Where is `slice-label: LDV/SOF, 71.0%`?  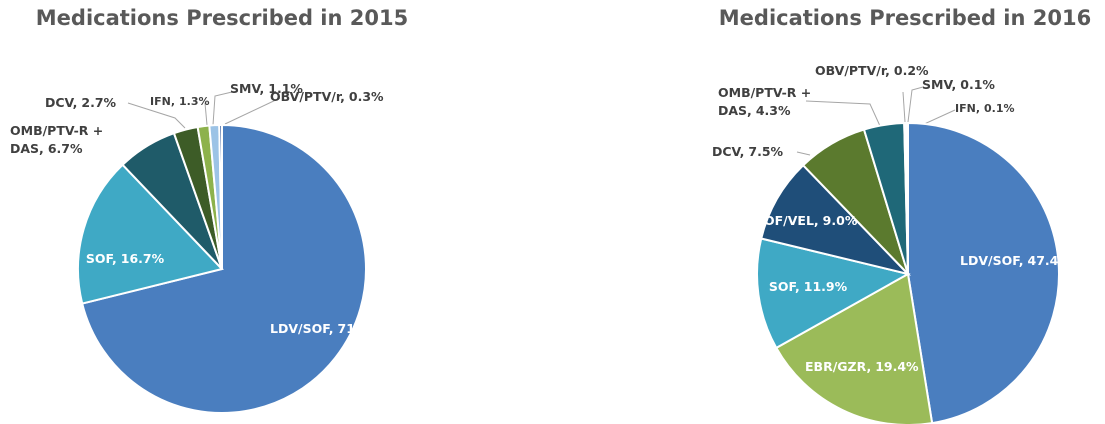 slice-label: LDV/SOF, 71.0% is located at coordinates (325, 329).